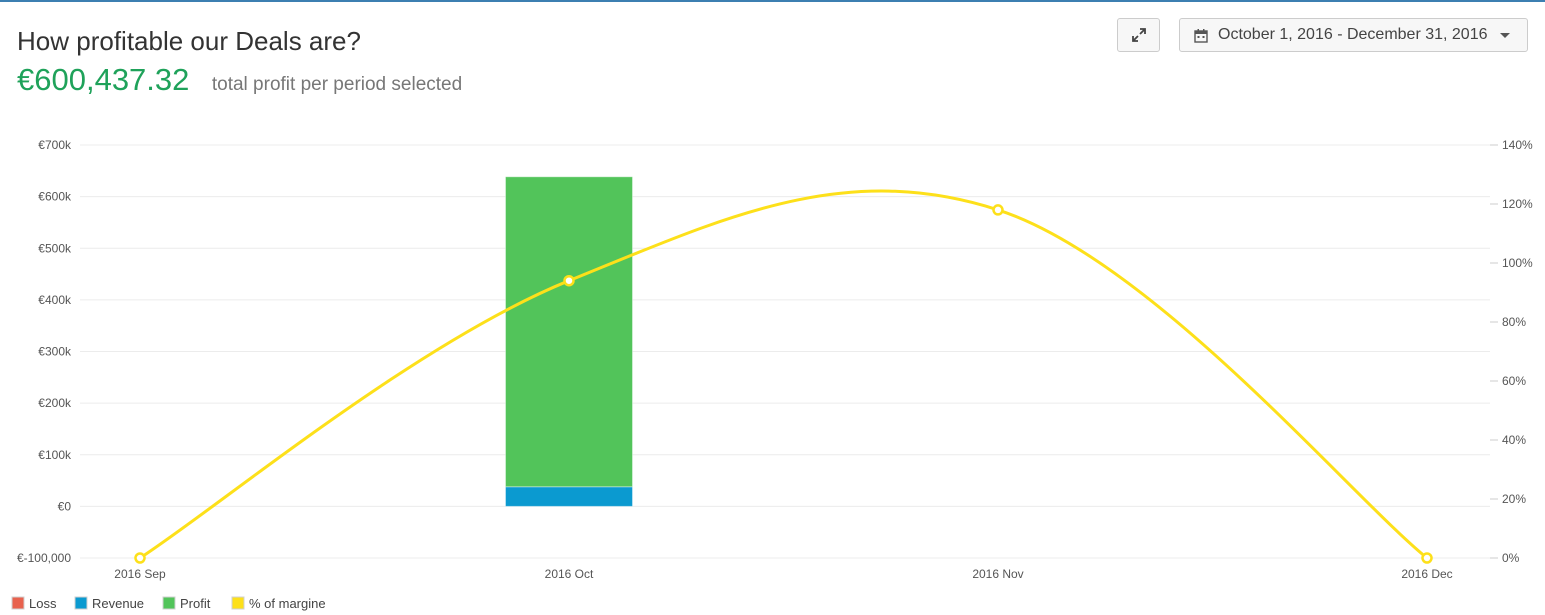 The height and width of the screenshot is (615, 1545). I want to click on x-tick-label: 2016 Dec, so click(1426, 574).